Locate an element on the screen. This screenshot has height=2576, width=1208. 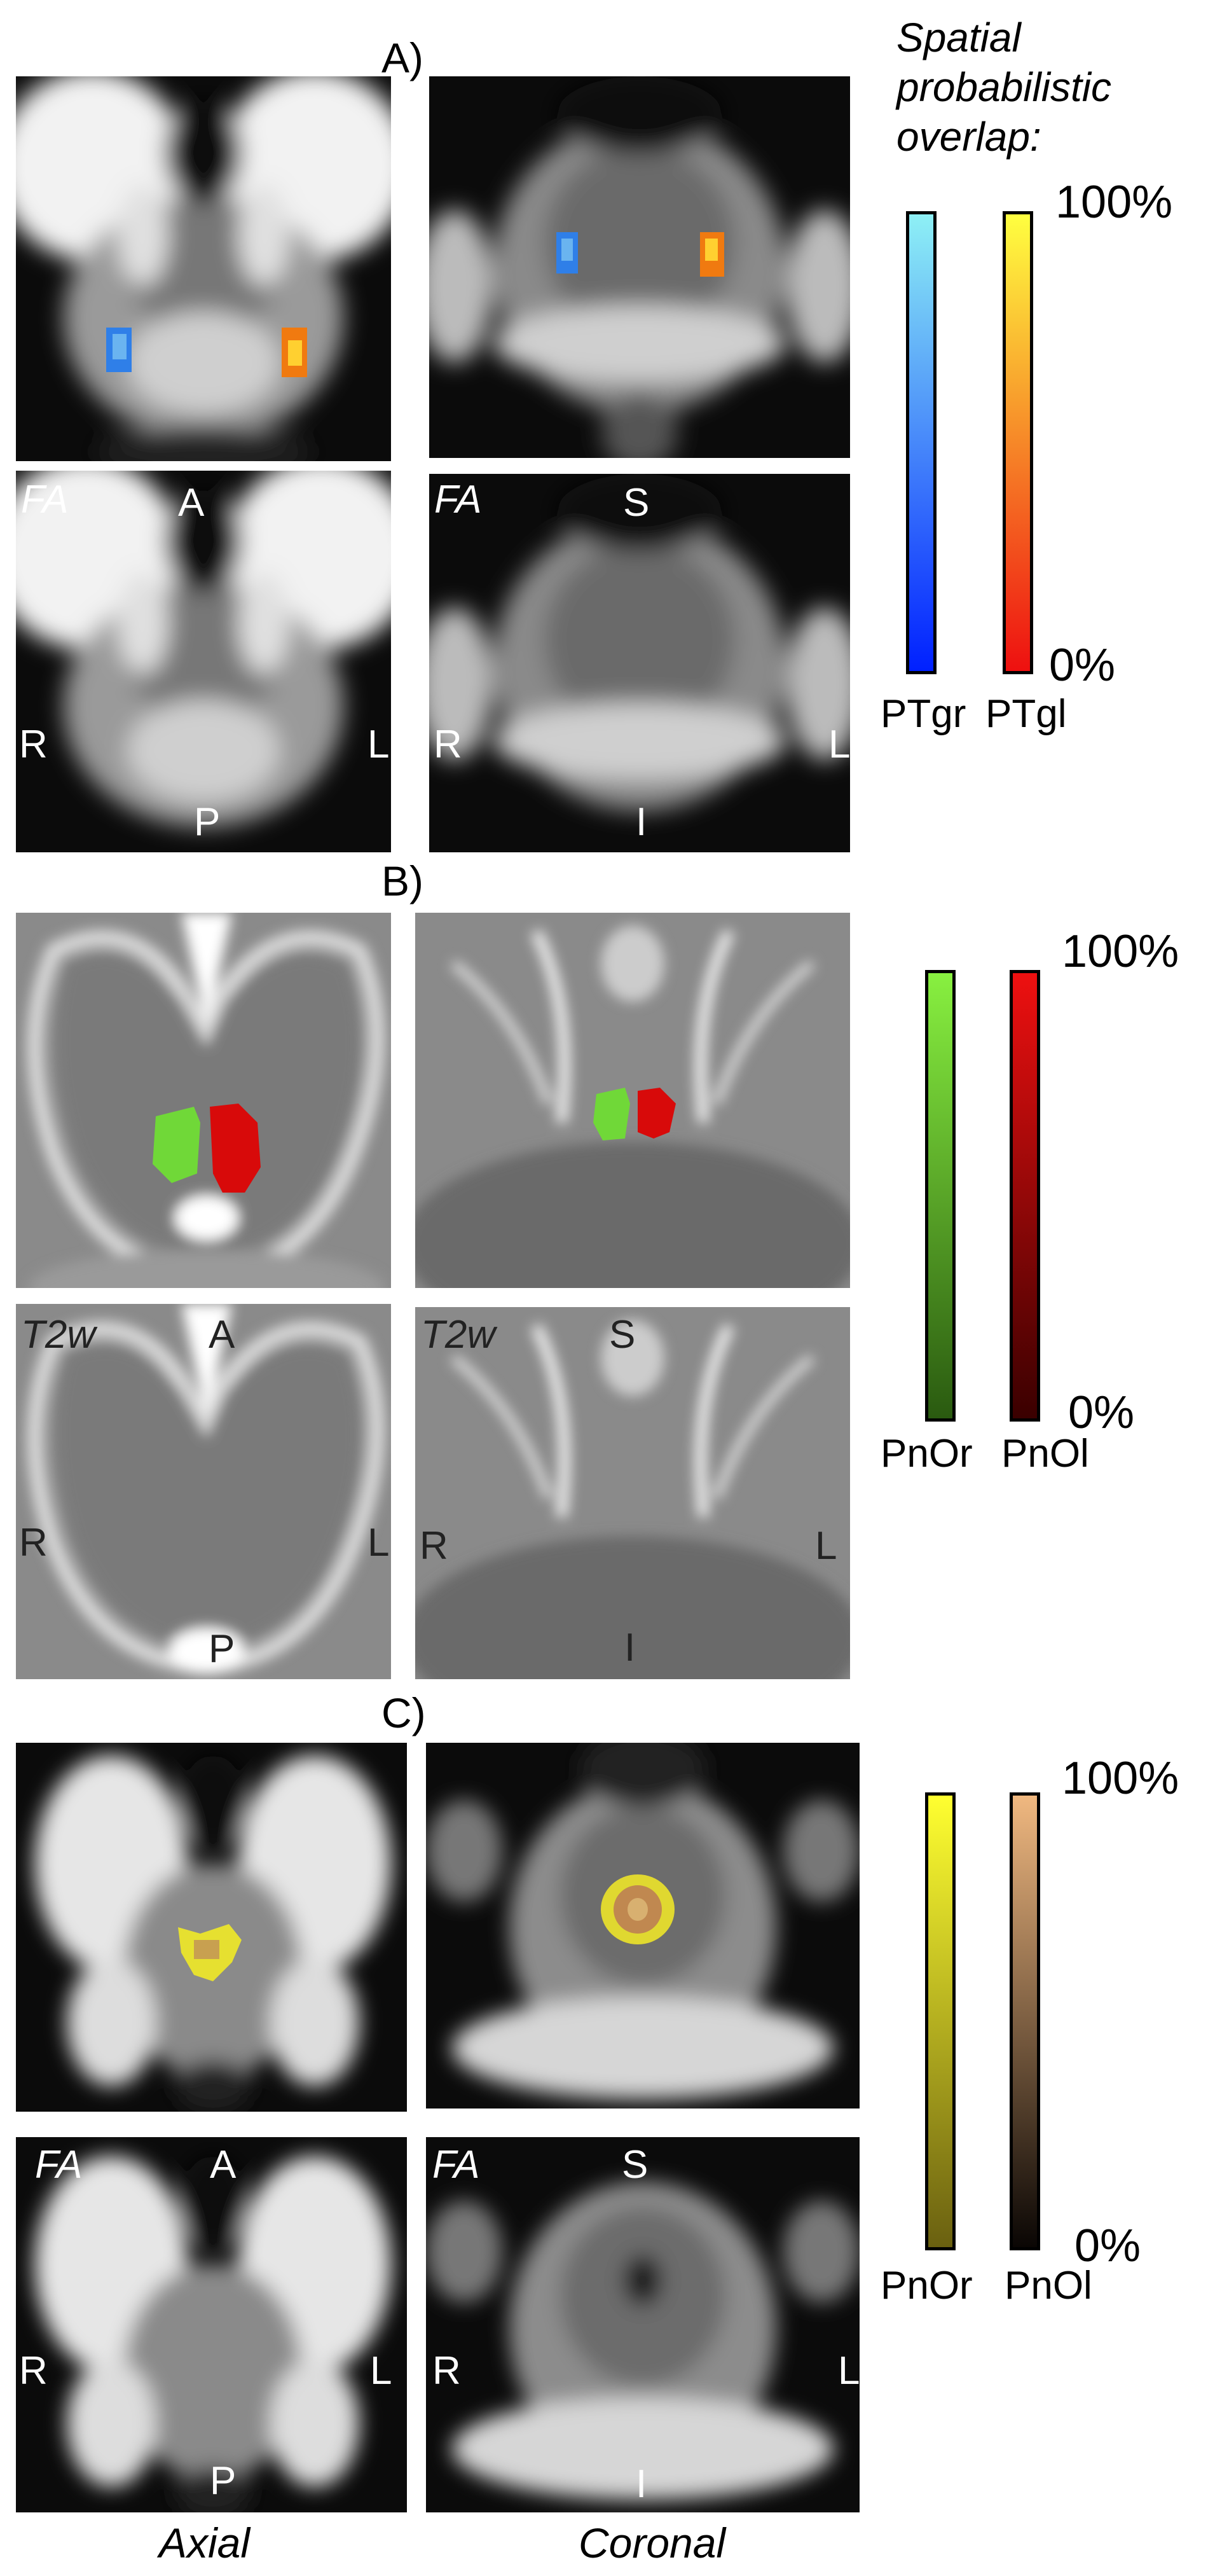
section-b-colorbar-pnor-name: PnOr is located at coordinates (927, 1454).